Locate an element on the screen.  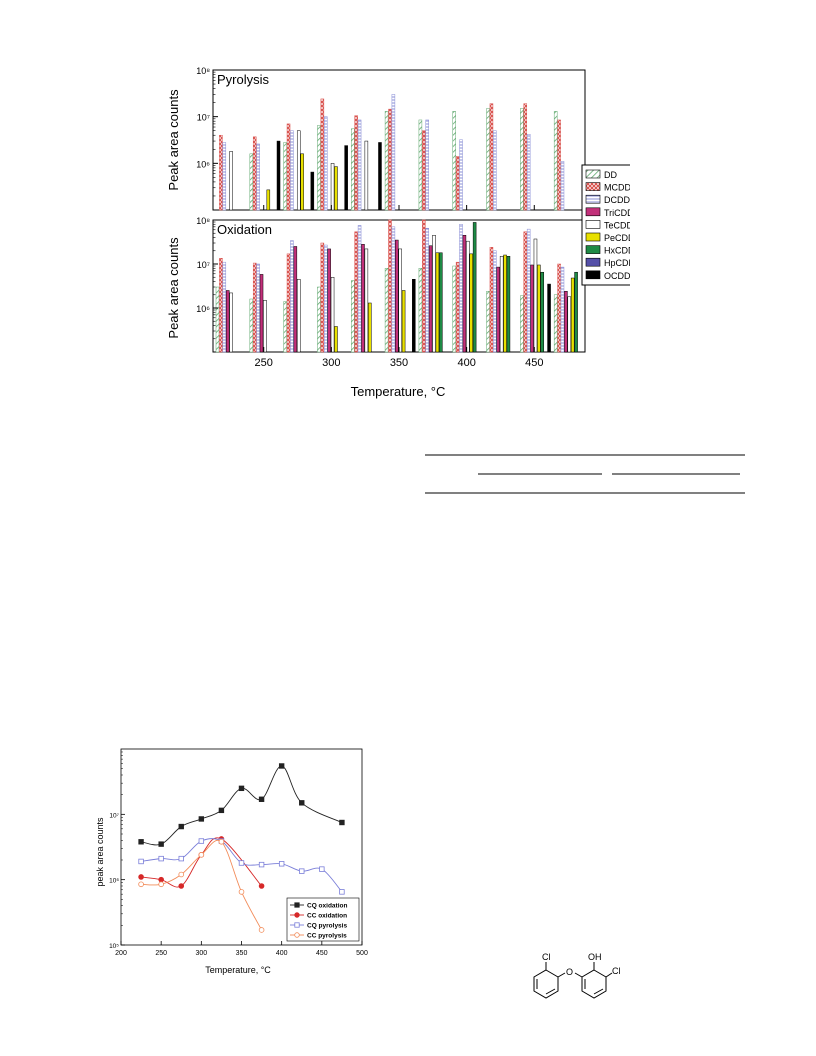
point-cc-oxidation is located at coordinates (261, 886).